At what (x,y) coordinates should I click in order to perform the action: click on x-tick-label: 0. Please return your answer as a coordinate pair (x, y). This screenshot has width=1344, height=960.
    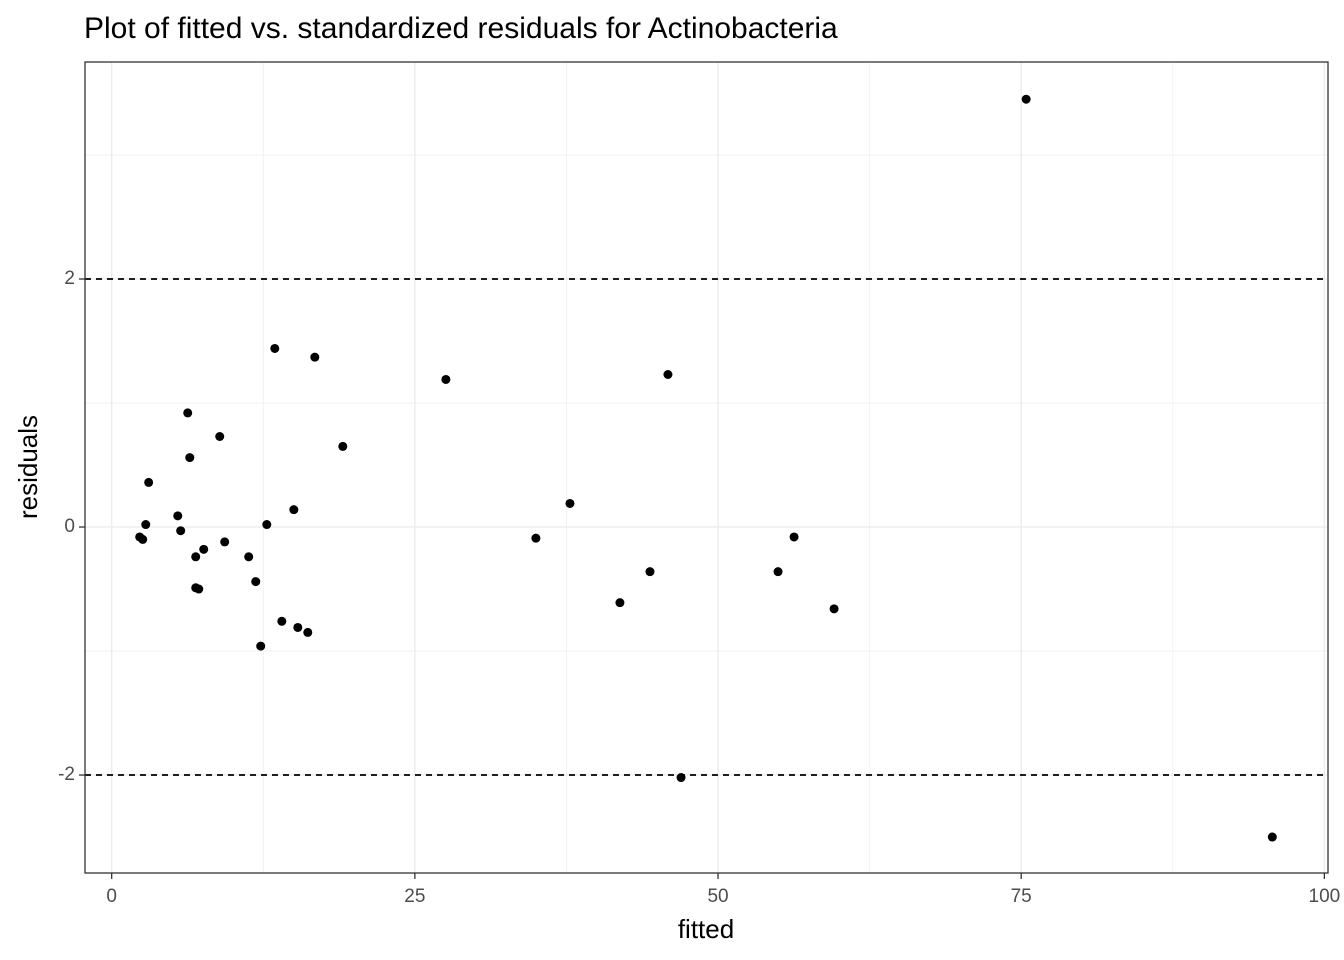
    Looking at the image, I should click on (111, 896).